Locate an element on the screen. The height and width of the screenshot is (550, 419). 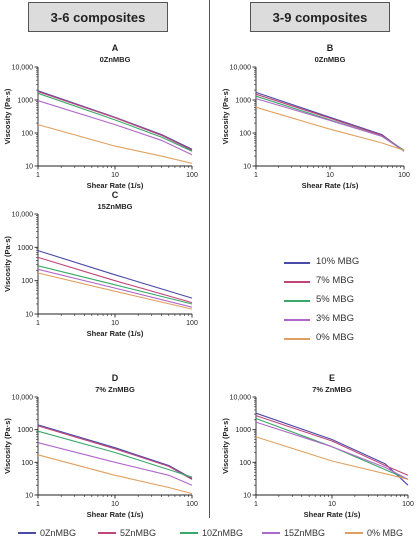
panel-letter: C is located at coordinates (115, 195).